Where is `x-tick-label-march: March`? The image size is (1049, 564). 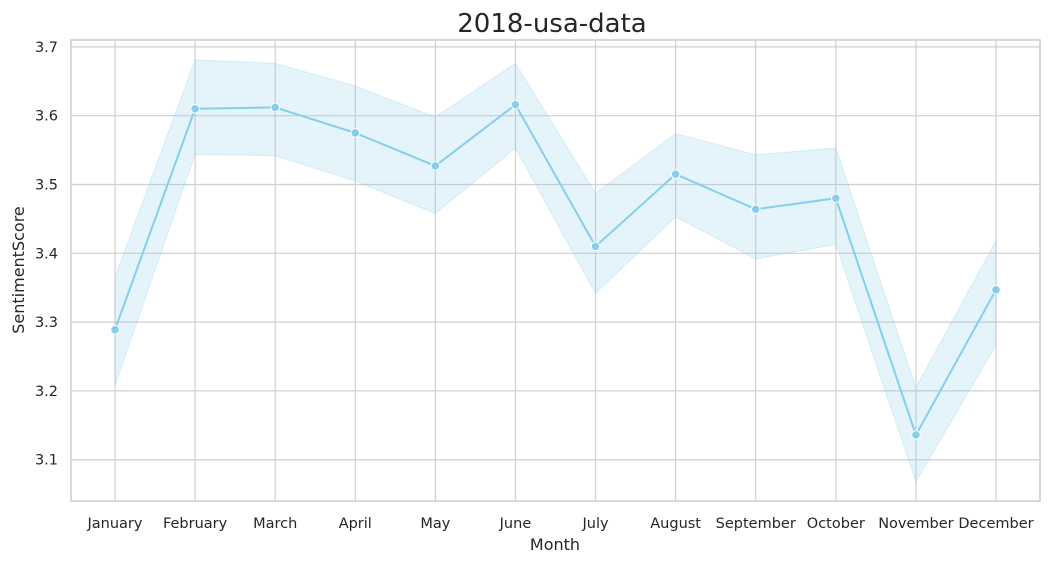
x-tick-label-march: March is located at coordinates (275, 524).